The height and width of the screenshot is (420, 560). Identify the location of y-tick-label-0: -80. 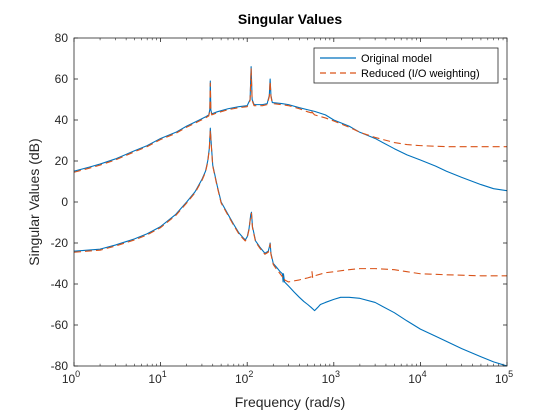
(60, 366).